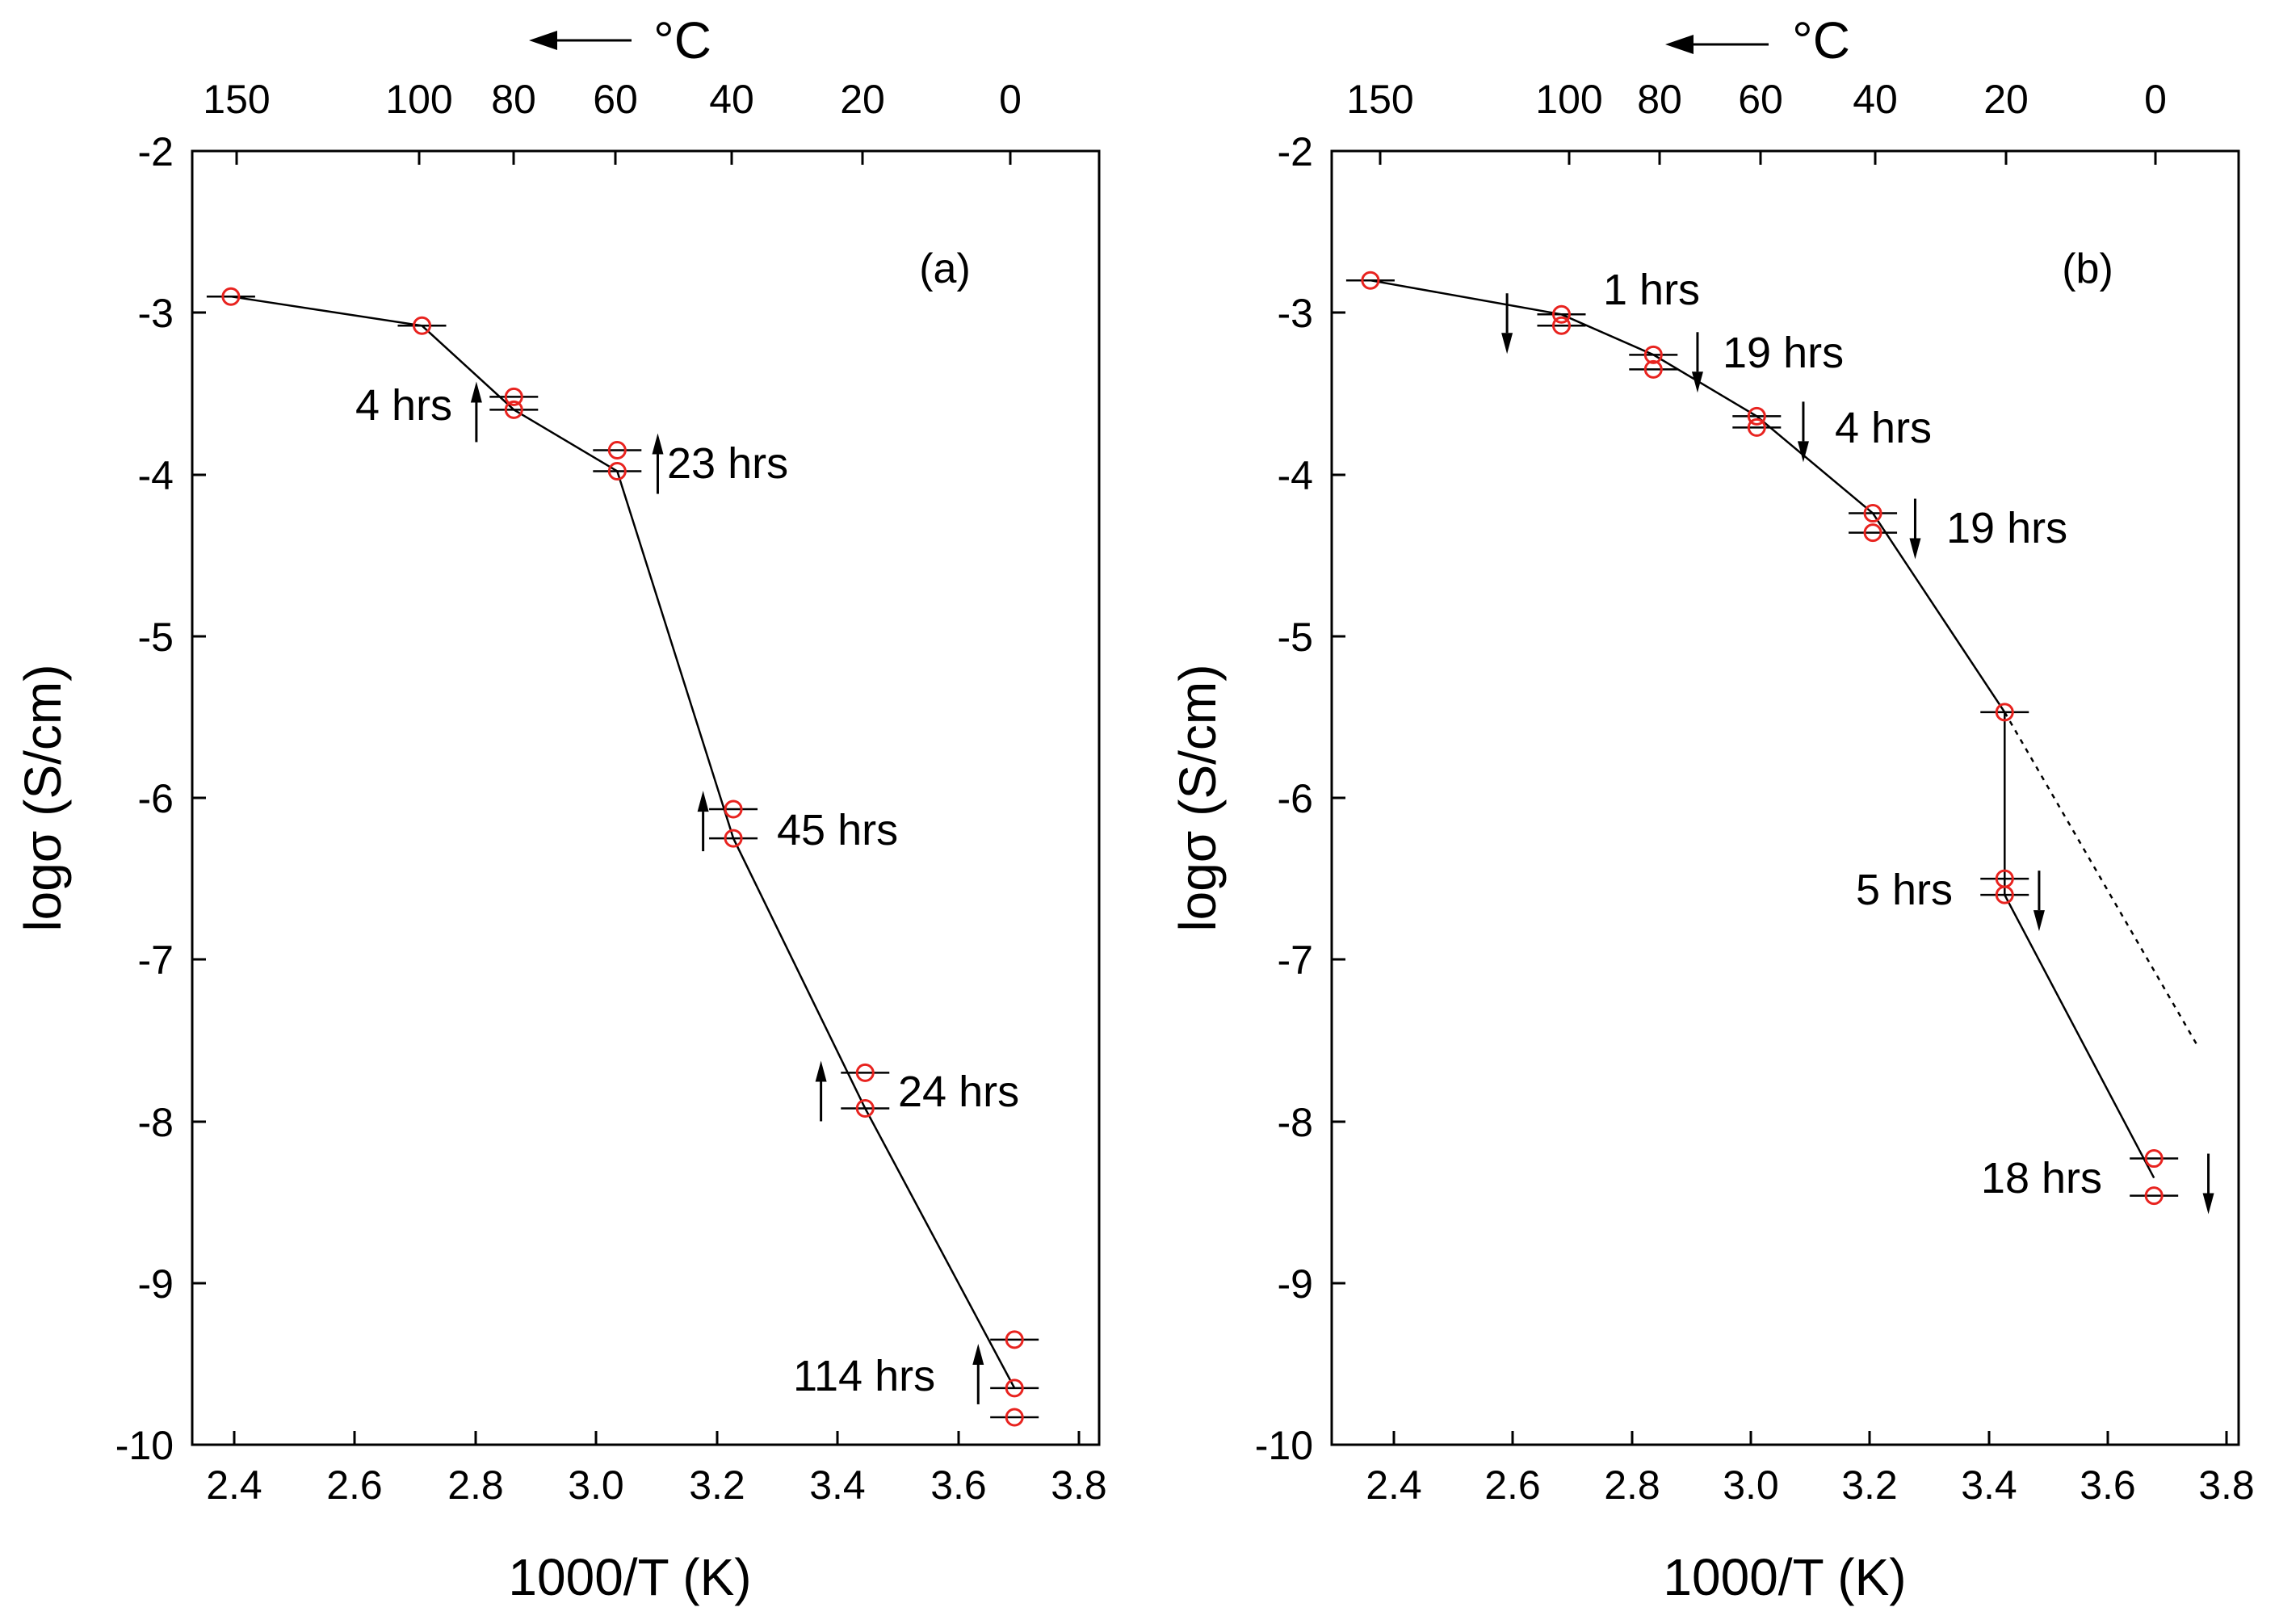 Image resolution: width=2279 pixels, height=1624 pixels. I want to click on x-tick-label: 3.6, so click(2108, 1485).